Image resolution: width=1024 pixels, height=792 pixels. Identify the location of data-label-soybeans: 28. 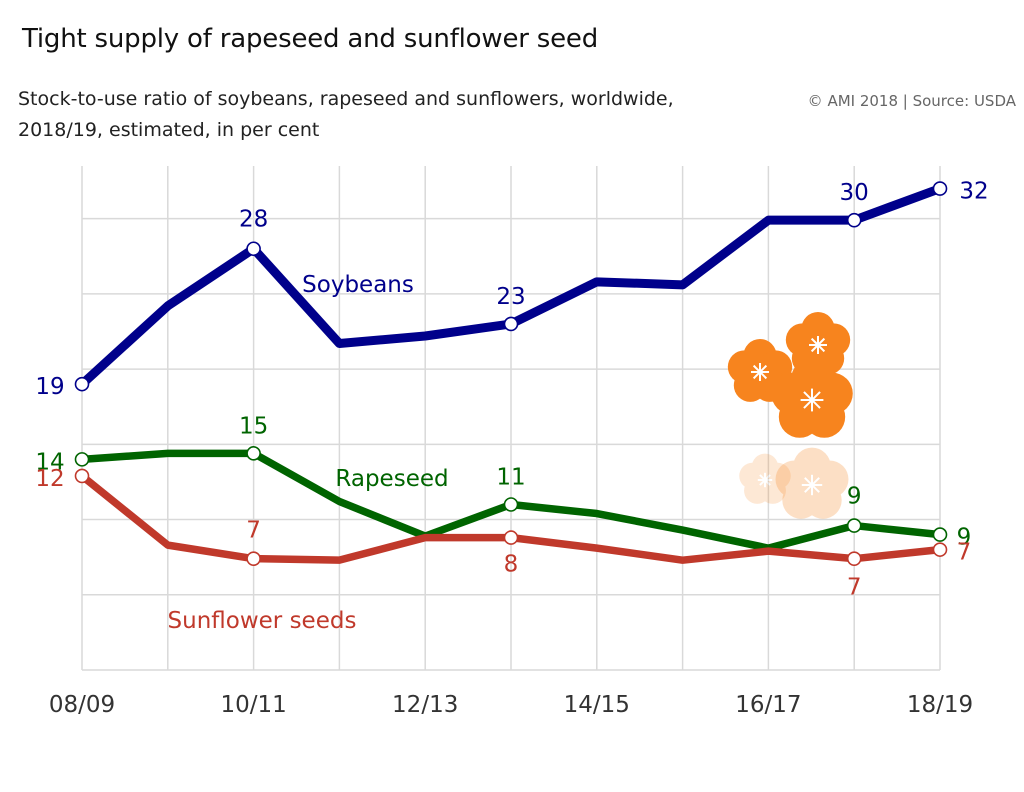
(253, 220).